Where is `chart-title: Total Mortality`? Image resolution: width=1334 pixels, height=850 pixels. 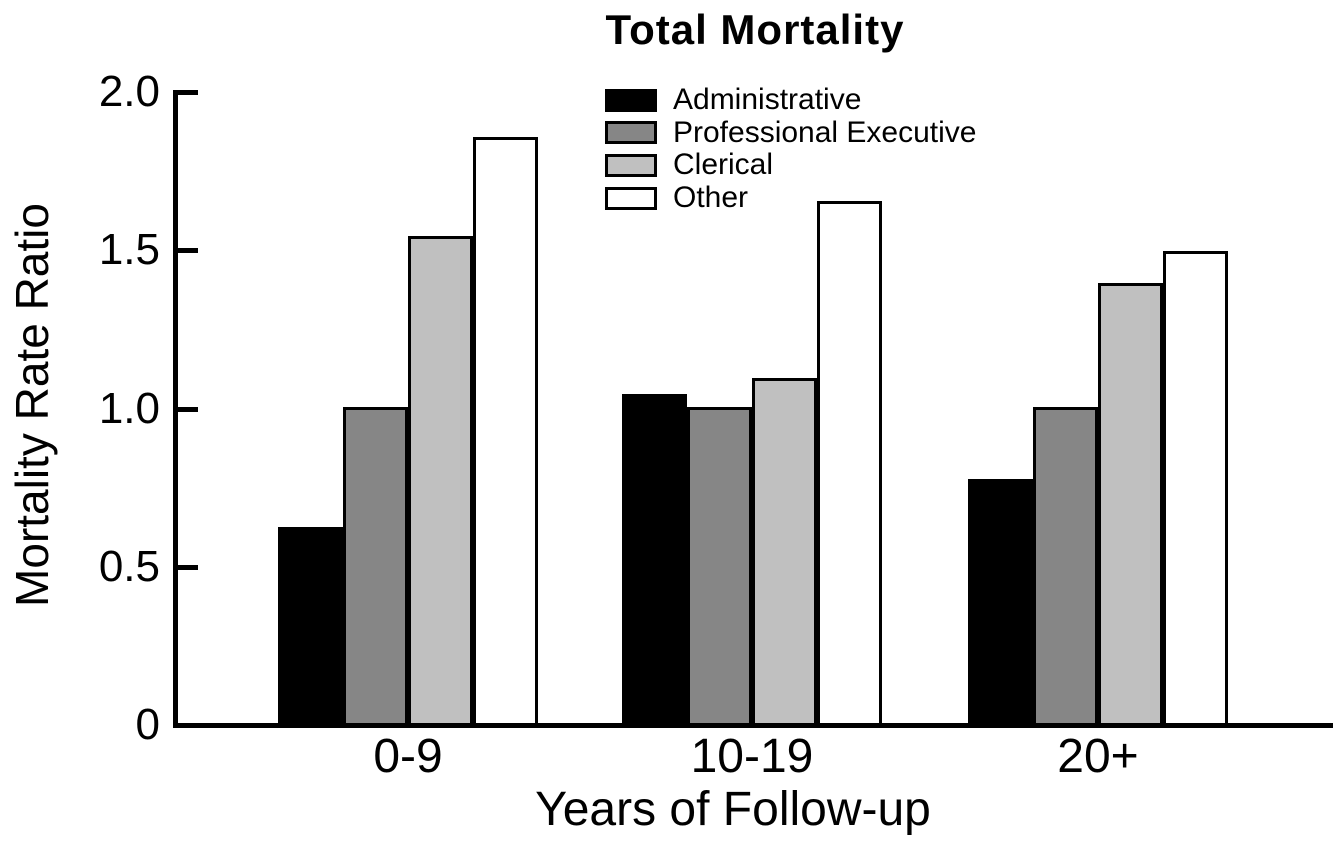
chart-title: Total Mortality is located at coordinates (755, 29).